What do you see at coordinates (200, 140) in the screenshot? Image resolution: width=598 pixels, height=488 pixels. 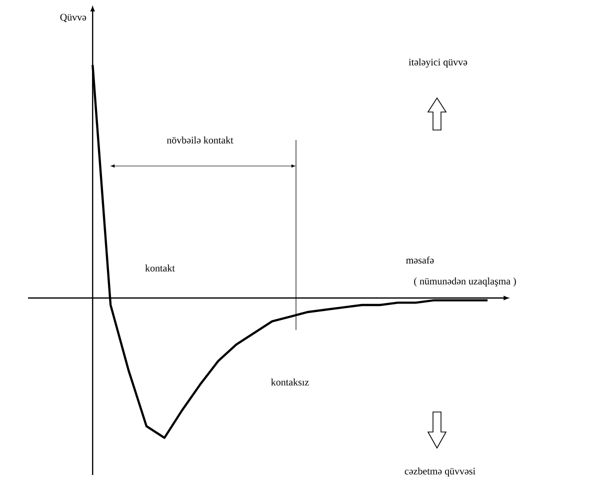 I see `annotation: növbəilə kontakt` at bounding box center [200, 140].